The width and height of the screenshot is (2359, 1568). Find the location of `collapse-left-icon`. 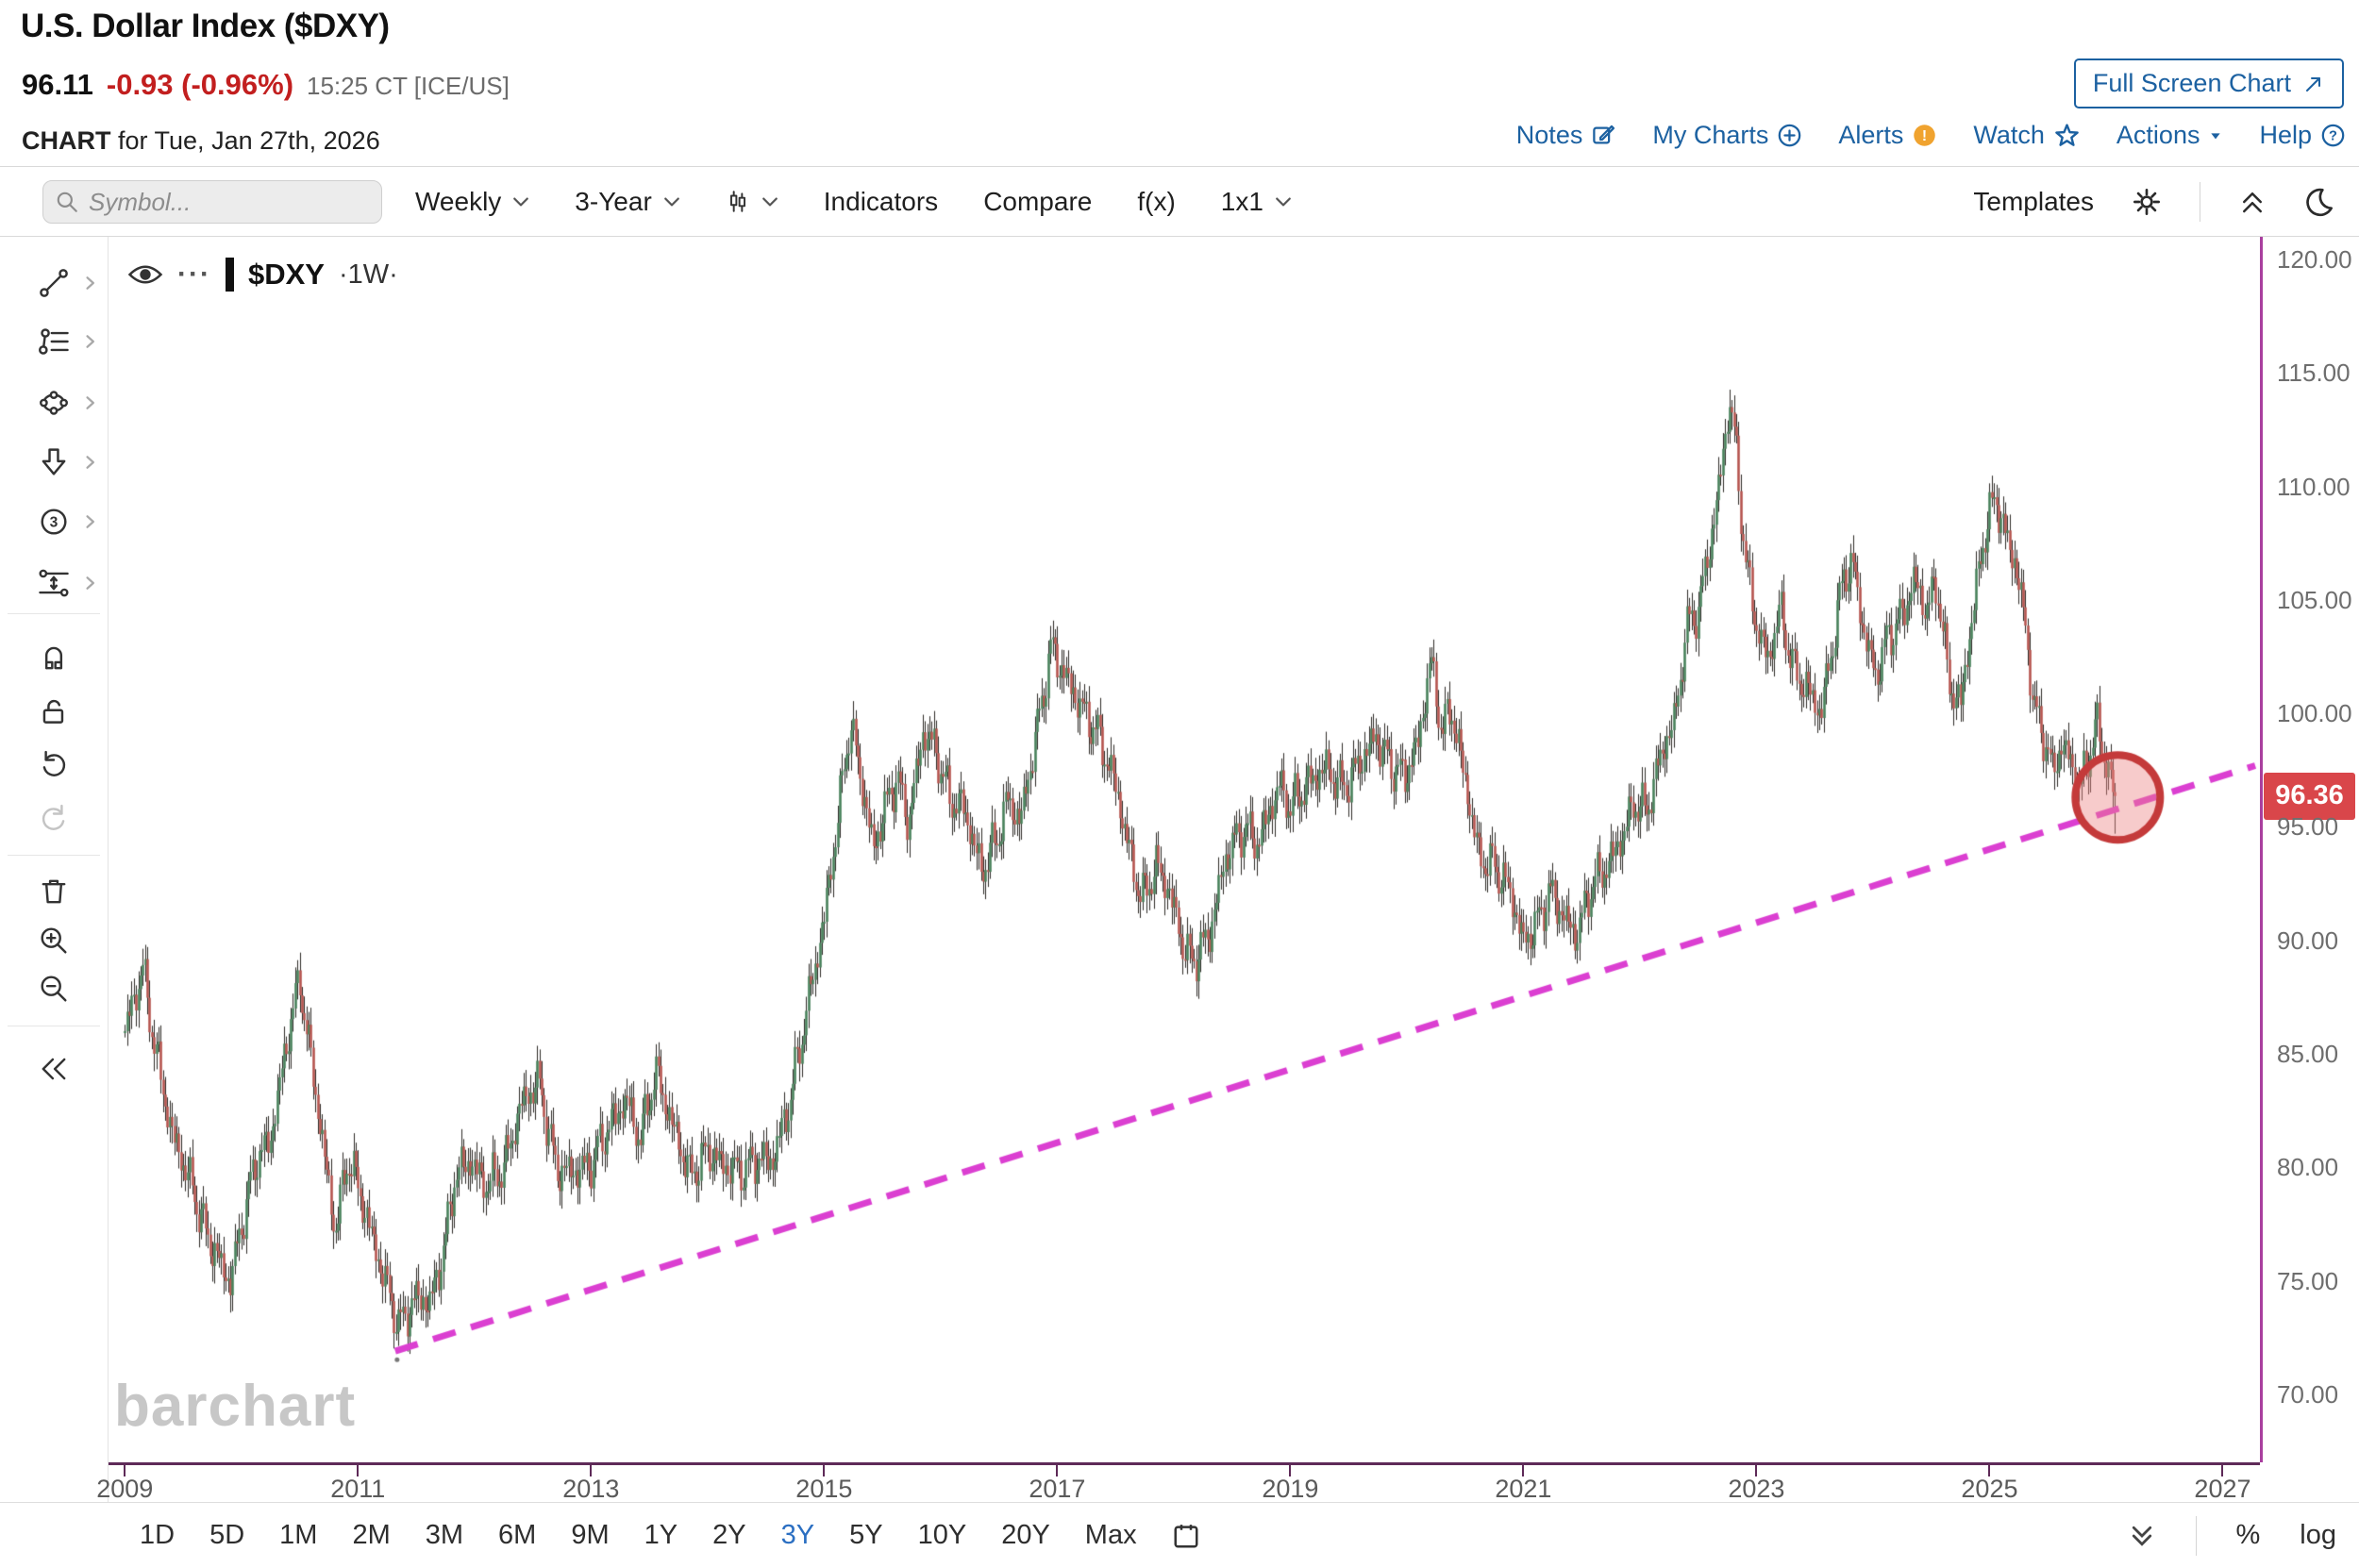

collapse-left-icon is located at coordinates (54, 1069).